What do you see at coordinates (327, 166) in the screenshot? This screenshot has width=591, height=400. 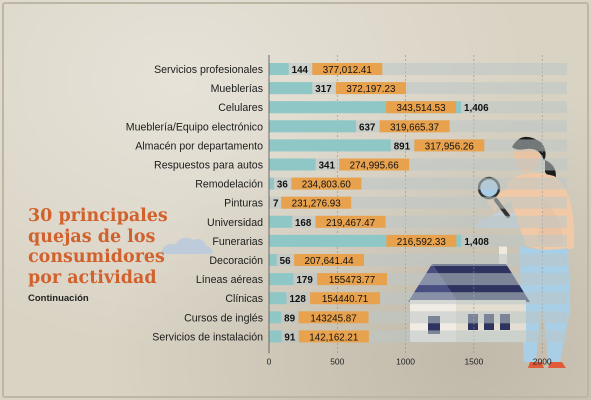 I see `value-label: 341` at bounding box center [327, 166].